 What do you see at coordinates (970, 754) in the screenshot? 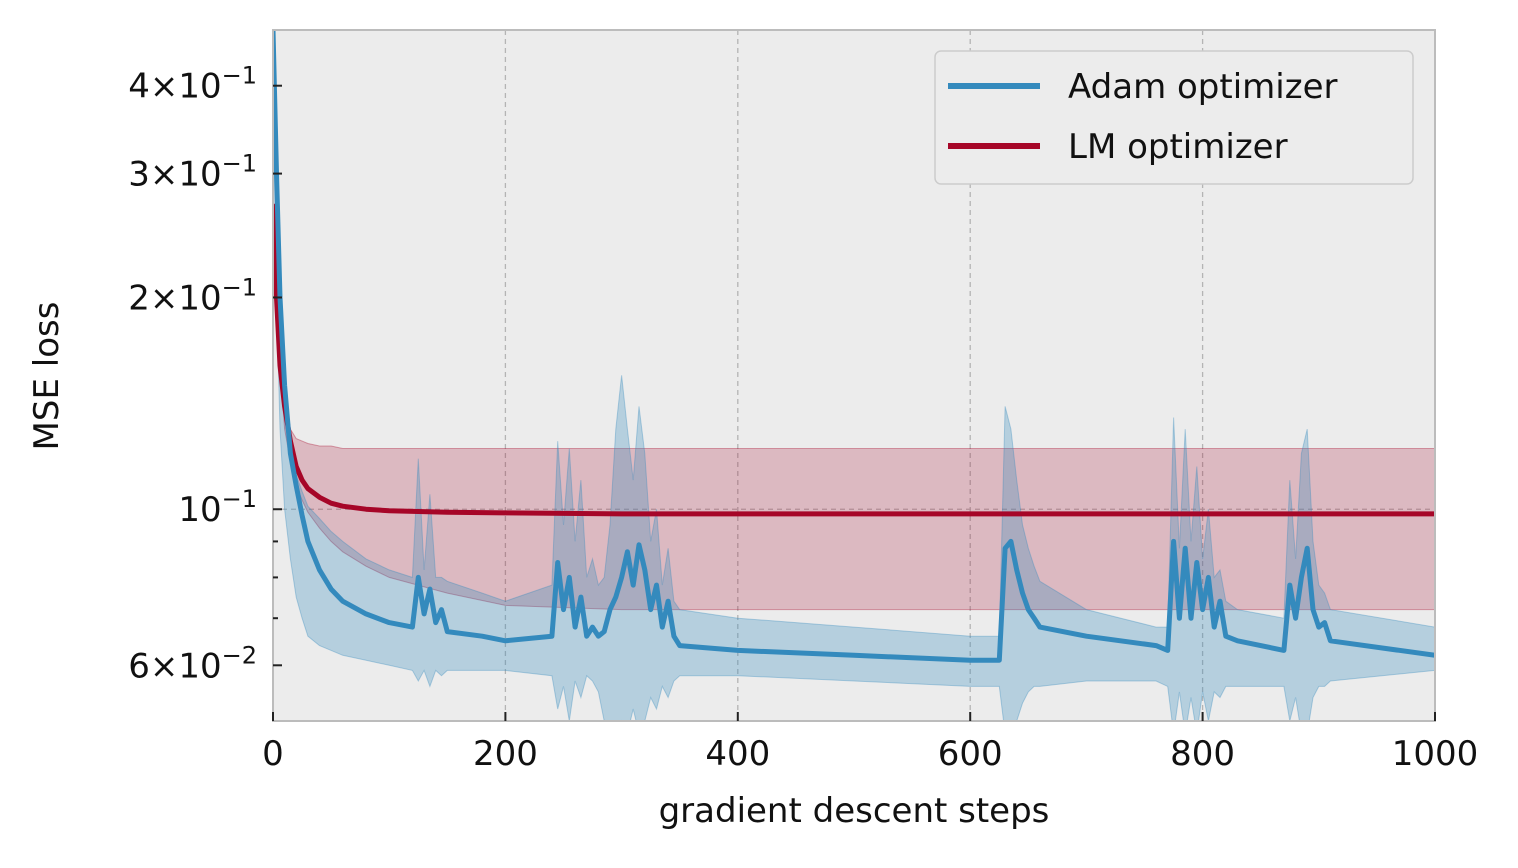
I see `x-tick-label: 600` at bounding box center [970, 754].